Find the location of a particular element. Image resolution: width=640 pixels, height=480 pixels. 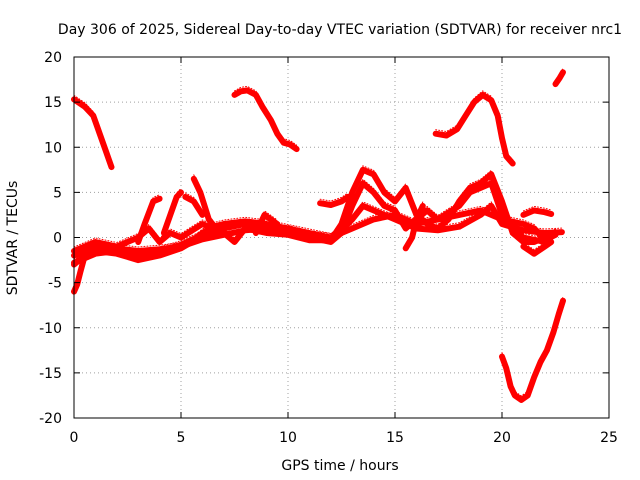

series-band-a-marker-edge is located at coordinates (318, 226).